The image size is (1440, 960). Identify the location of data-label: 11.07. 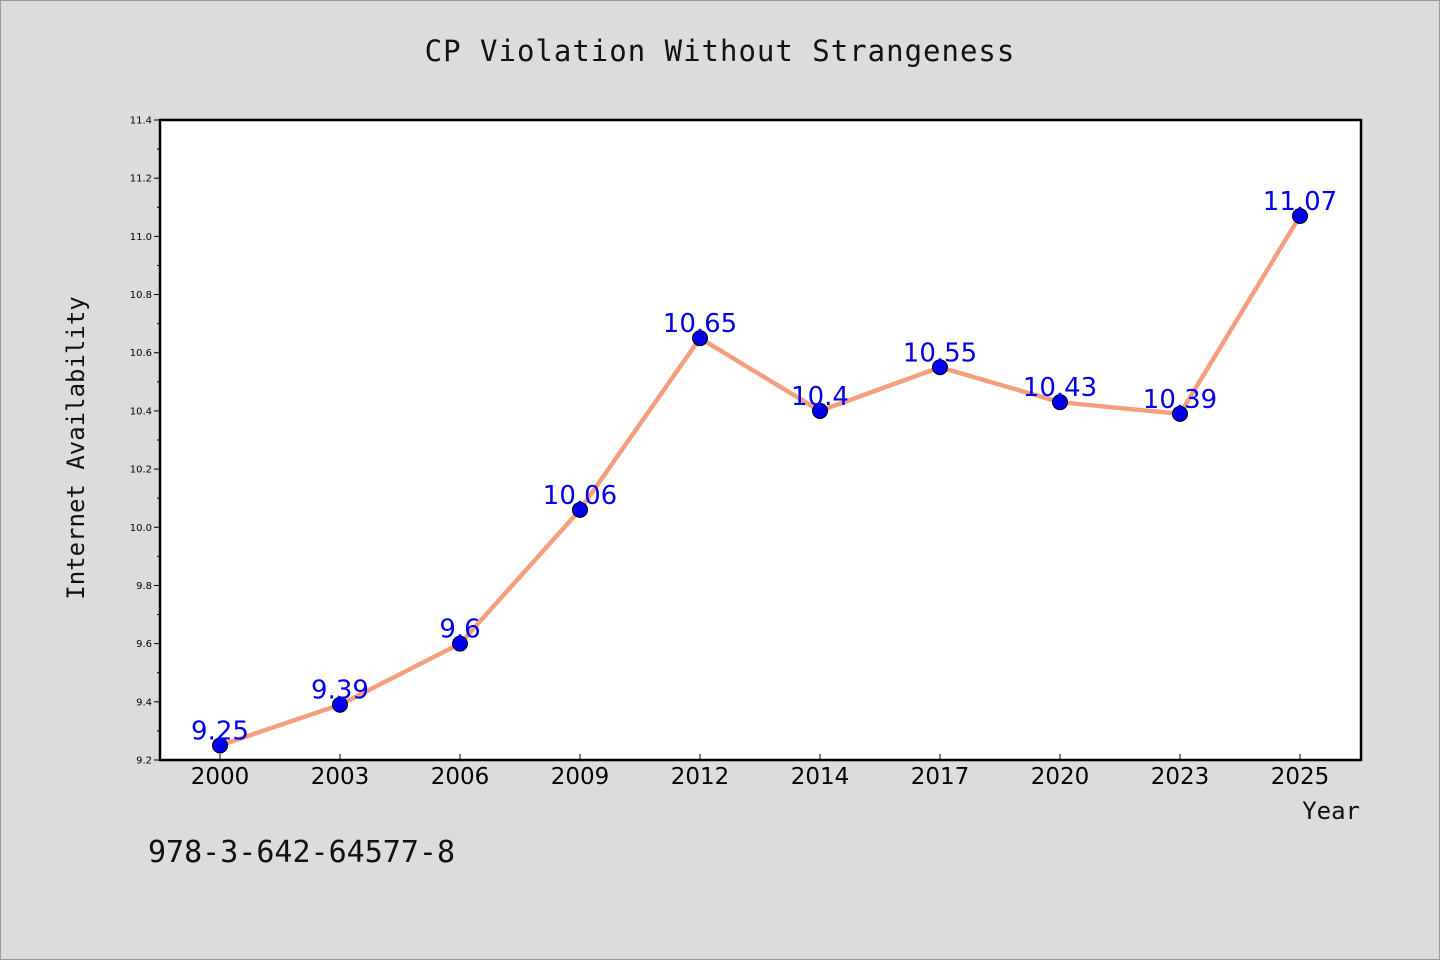
(1300, 202).